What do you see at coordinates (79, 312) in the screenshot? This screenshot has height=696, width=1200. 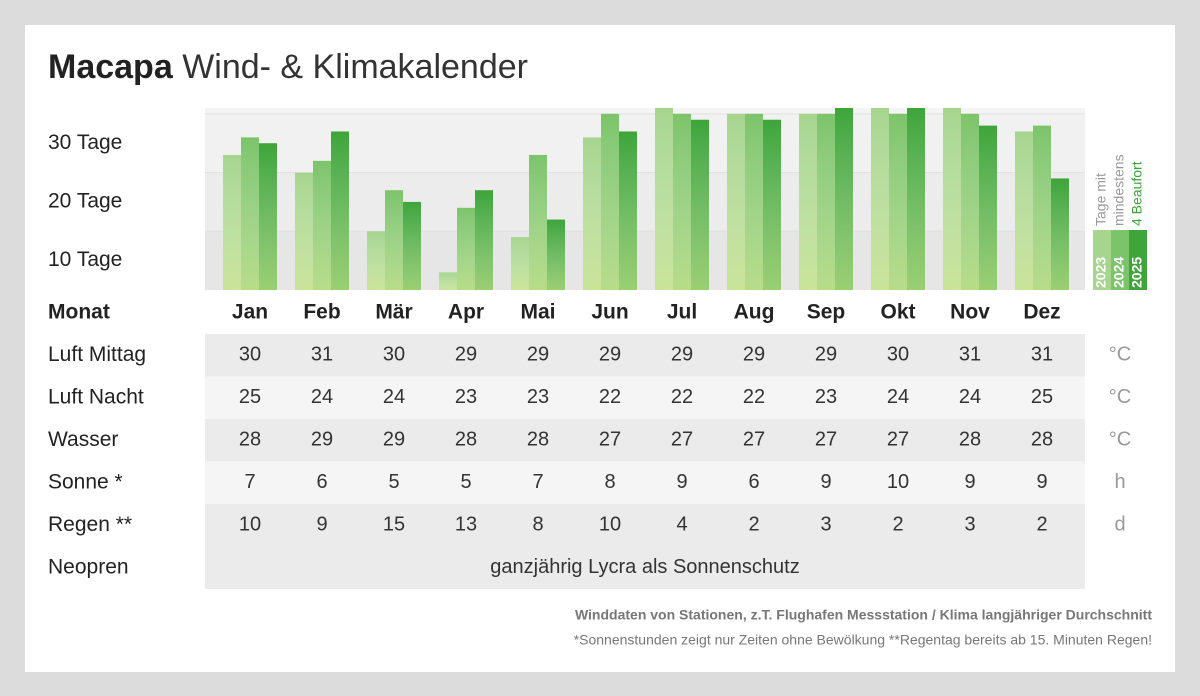 I see `table-header: Monat` at bounding box center [79, 312].